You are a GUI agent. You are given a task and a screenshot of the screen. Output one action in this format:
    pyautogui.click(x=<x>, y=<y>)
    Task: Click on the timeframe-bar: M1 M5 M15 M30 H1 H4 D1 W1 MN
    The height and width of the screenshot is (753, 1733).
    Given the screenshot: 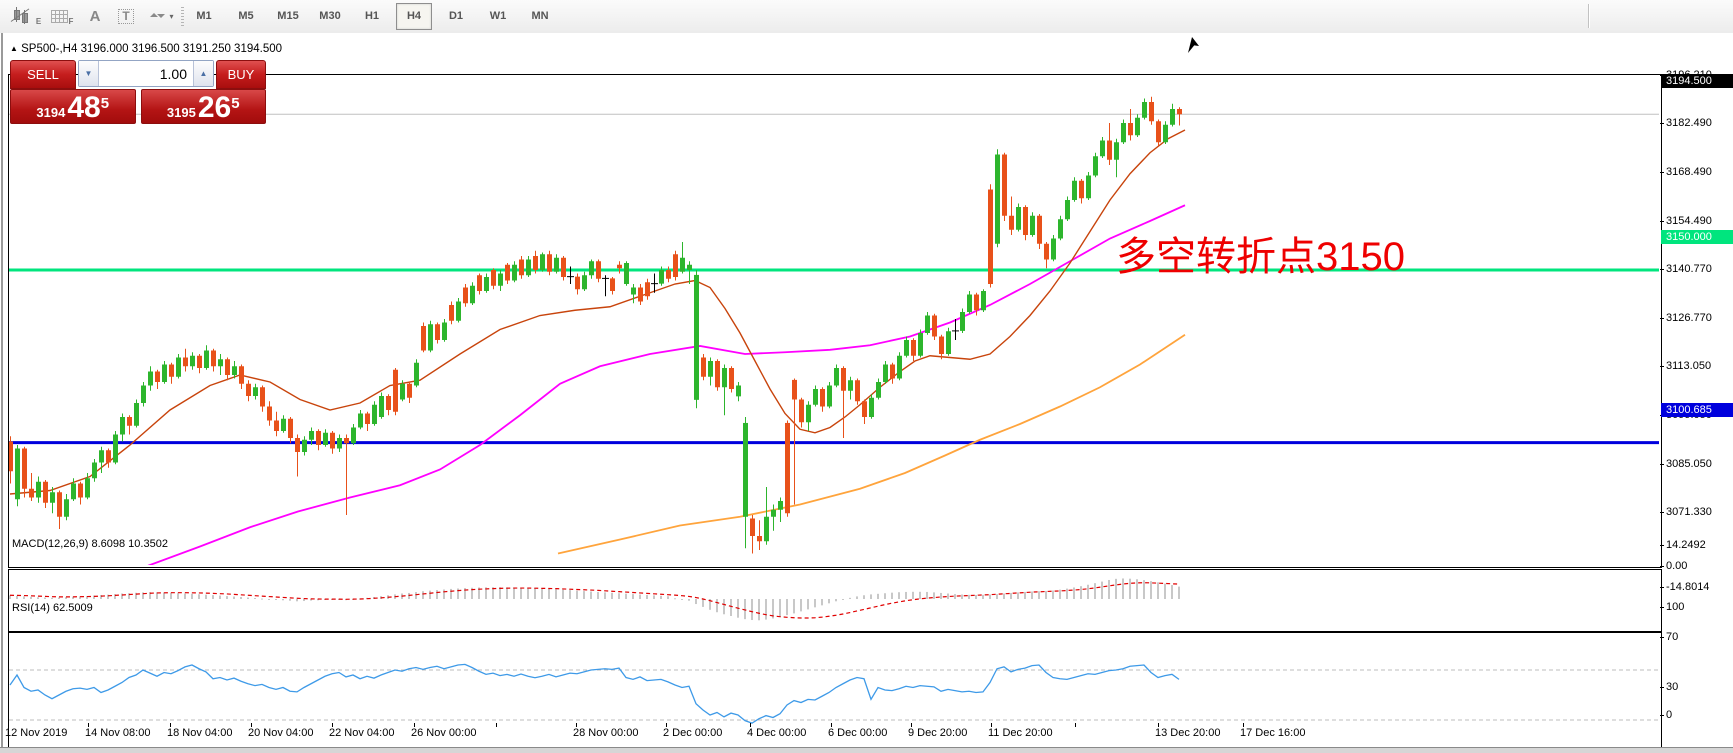 What is the action you would take?
    pyautogui.click(x=372, y=16)
    